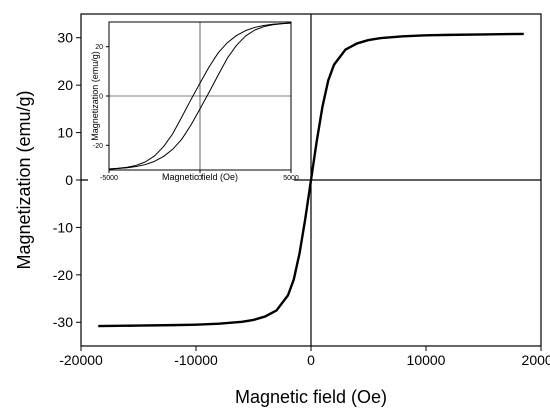 This screenshot has width=550, height=413. I want to click on inset-background, so click(191, 101).